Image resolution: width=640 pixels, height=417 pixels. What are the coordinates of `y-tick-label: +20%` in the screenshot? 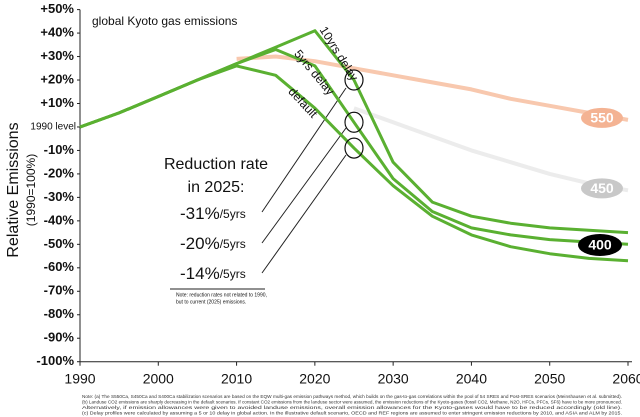 It's located at (57, 78).